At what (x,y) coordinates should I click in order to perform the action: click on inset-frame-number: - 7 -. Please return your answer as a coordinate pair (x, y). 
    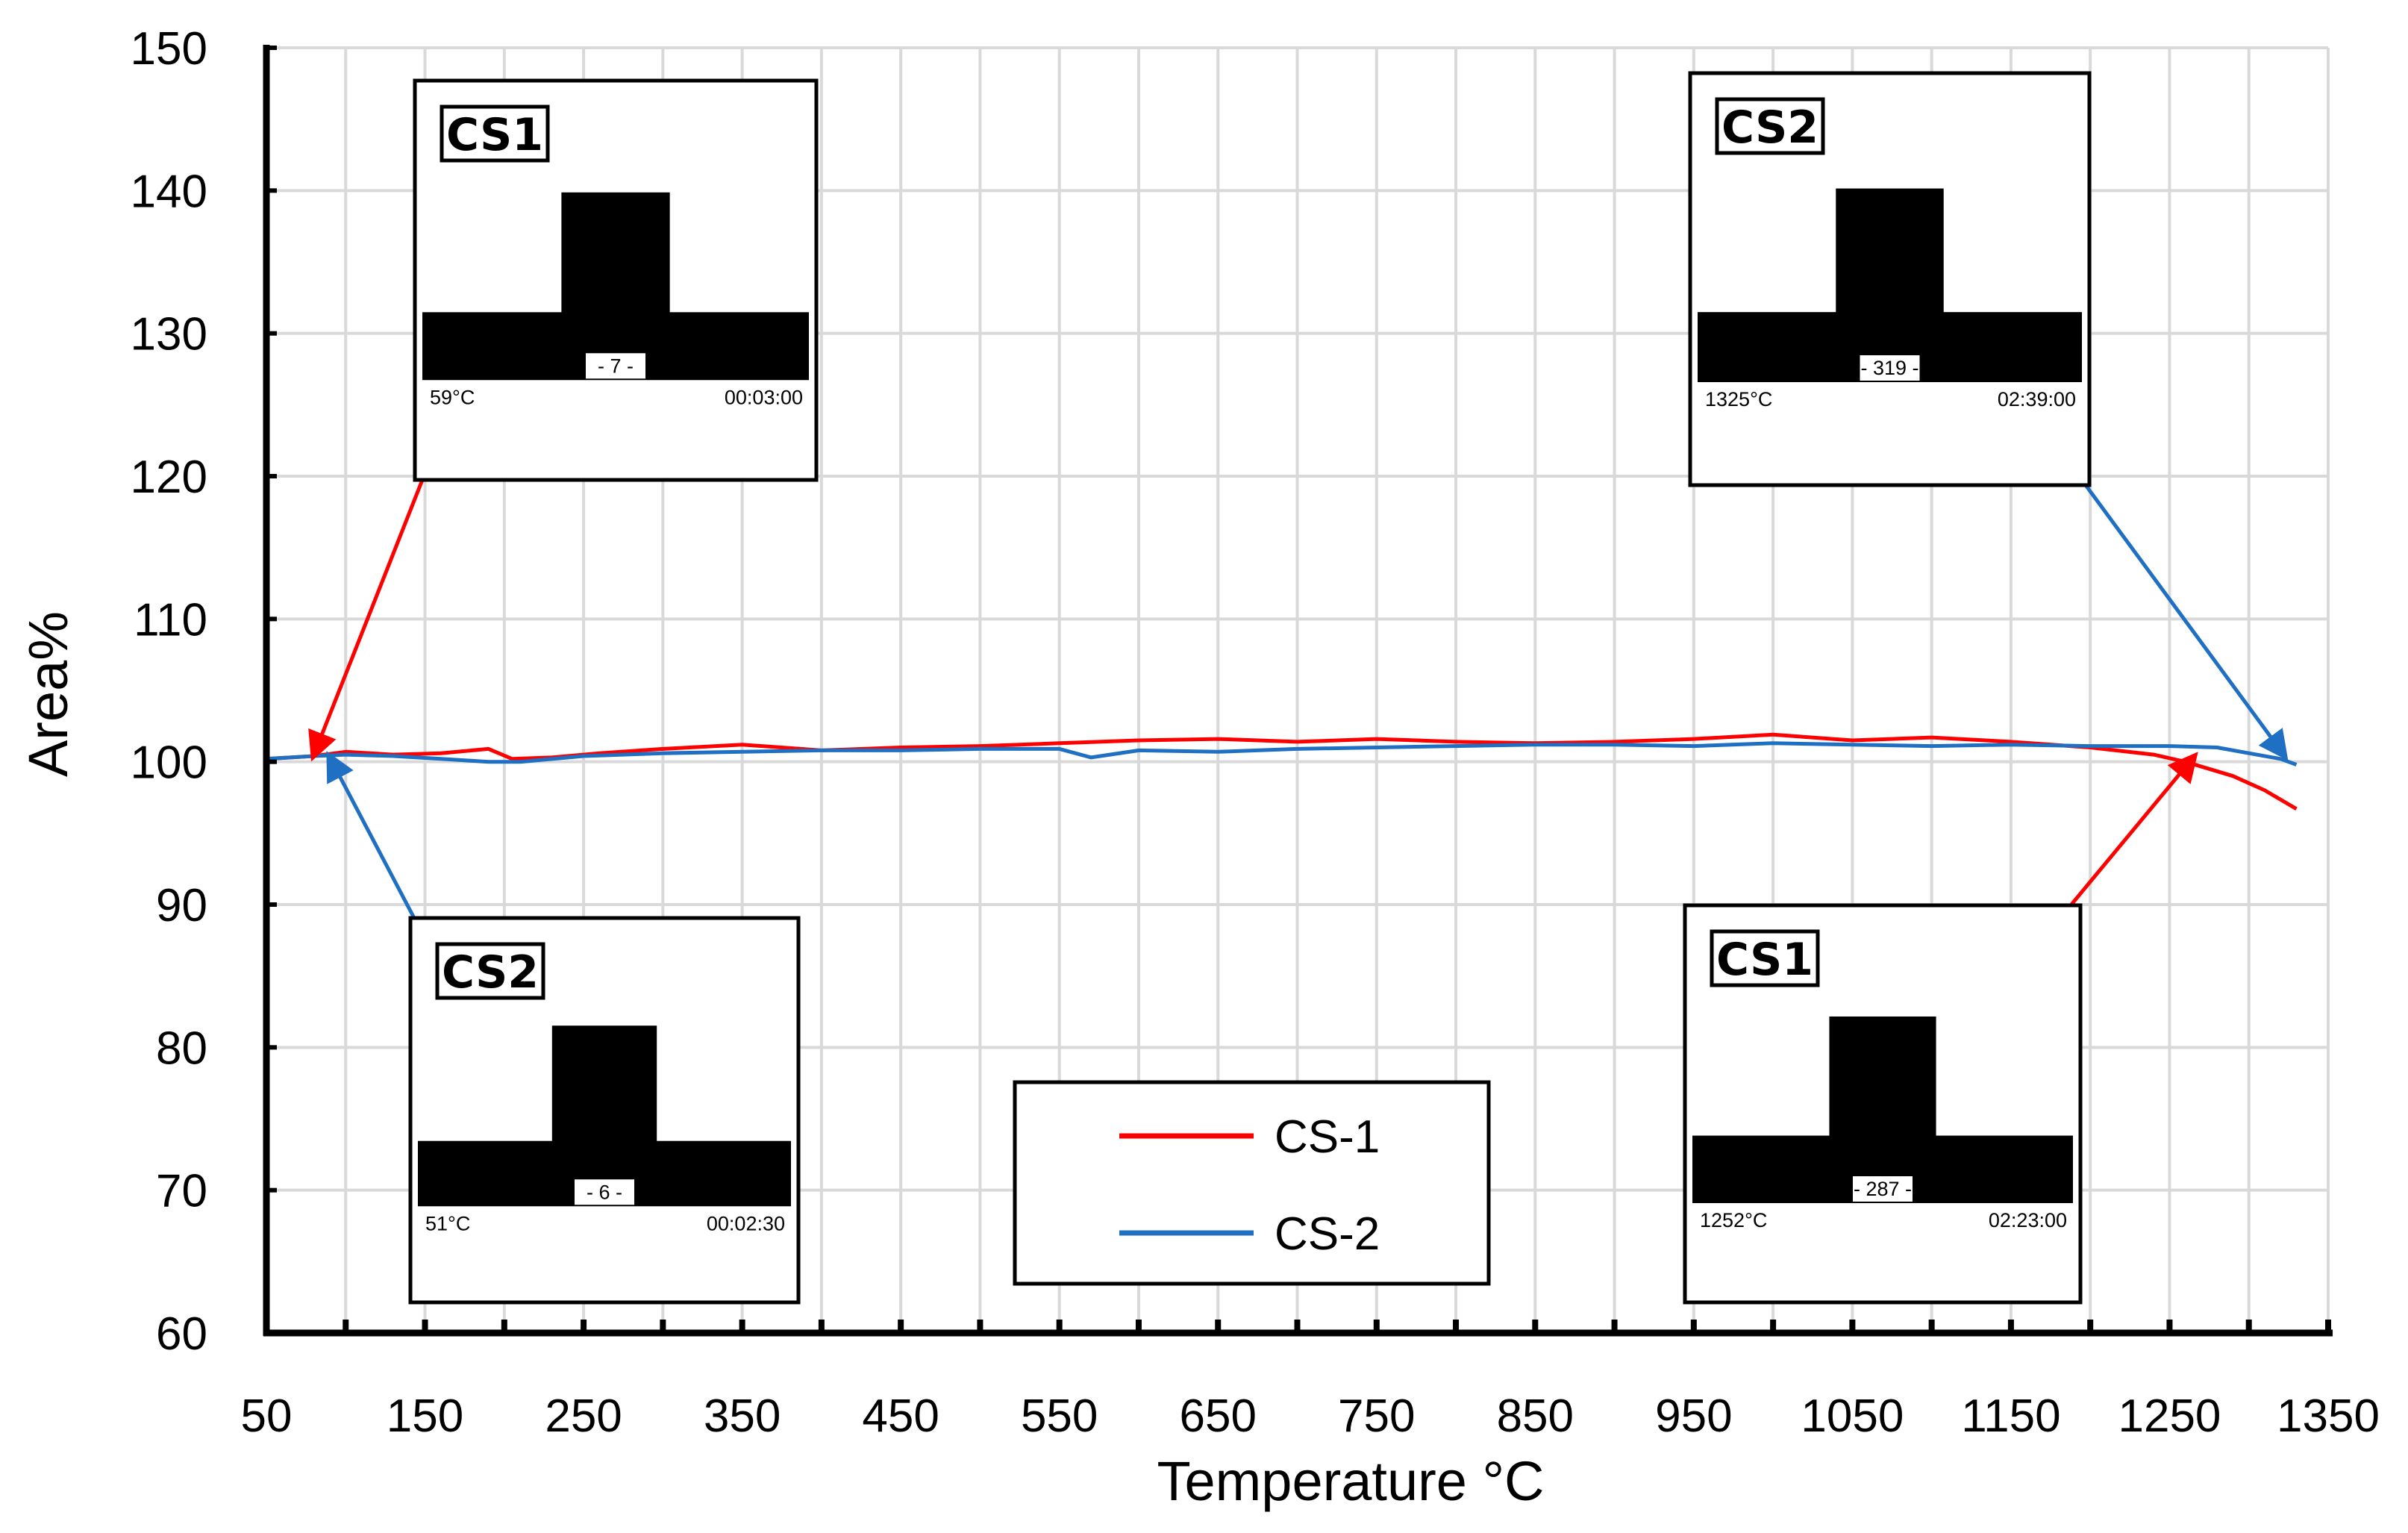
    Looking at the image, I should click on (616, 366).